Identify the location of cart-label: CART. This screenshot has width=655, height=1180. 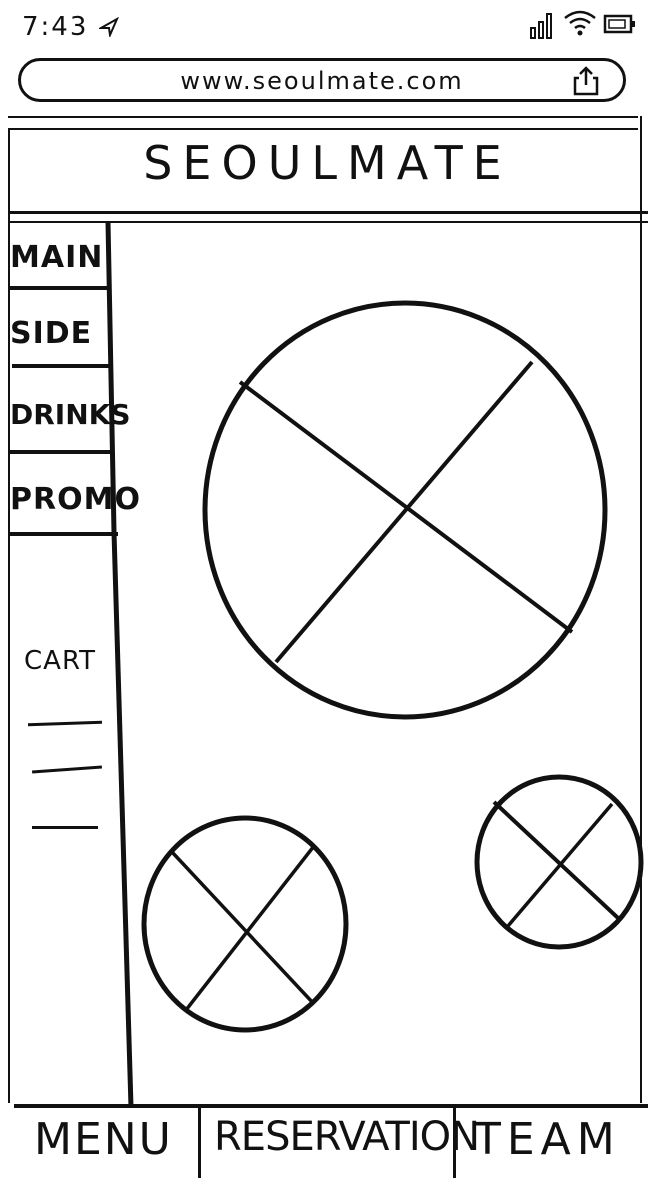
(60, 661).